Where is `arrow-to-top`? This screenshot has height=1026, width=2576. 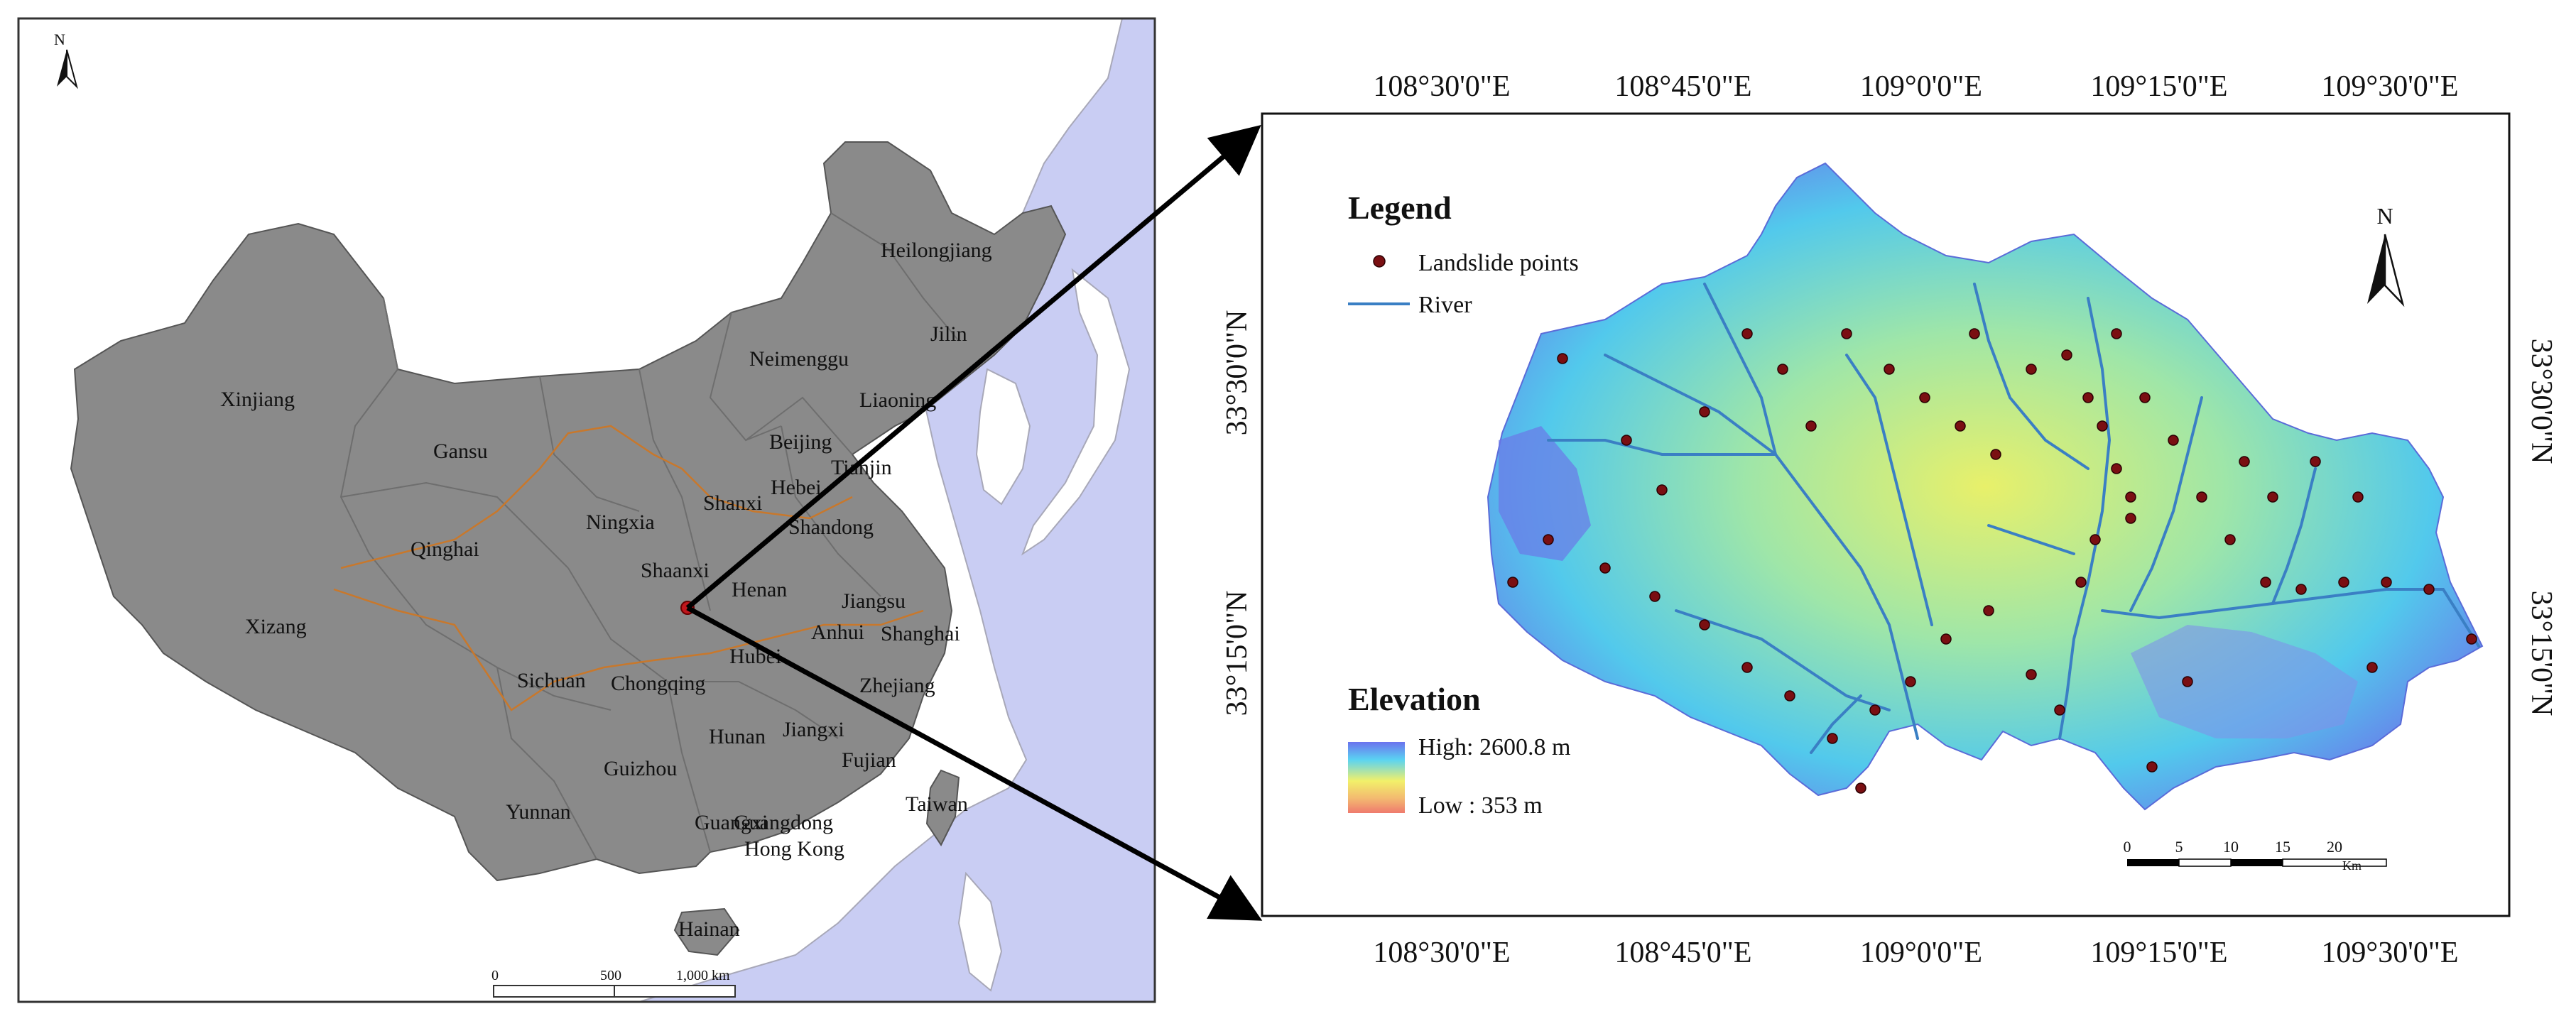
arrow-to-top is located at coordinates (973, 367).